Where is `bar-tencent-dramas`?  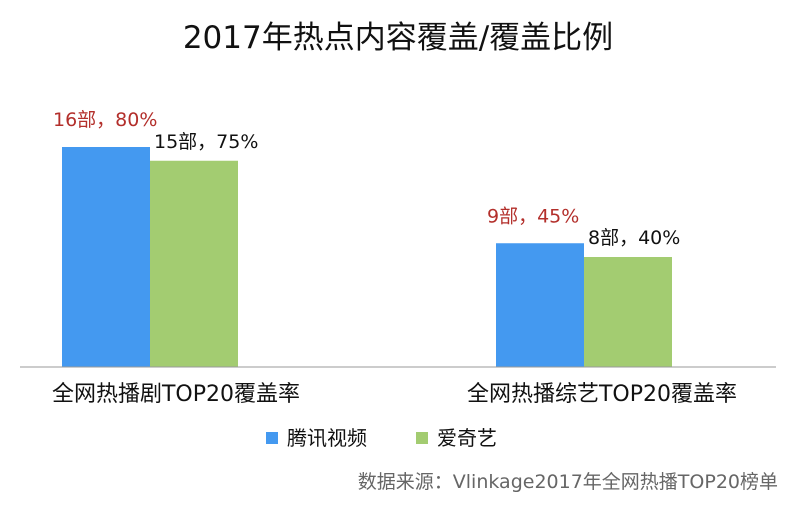 bar-tencent-dramas is located at coordinates (106, 257).